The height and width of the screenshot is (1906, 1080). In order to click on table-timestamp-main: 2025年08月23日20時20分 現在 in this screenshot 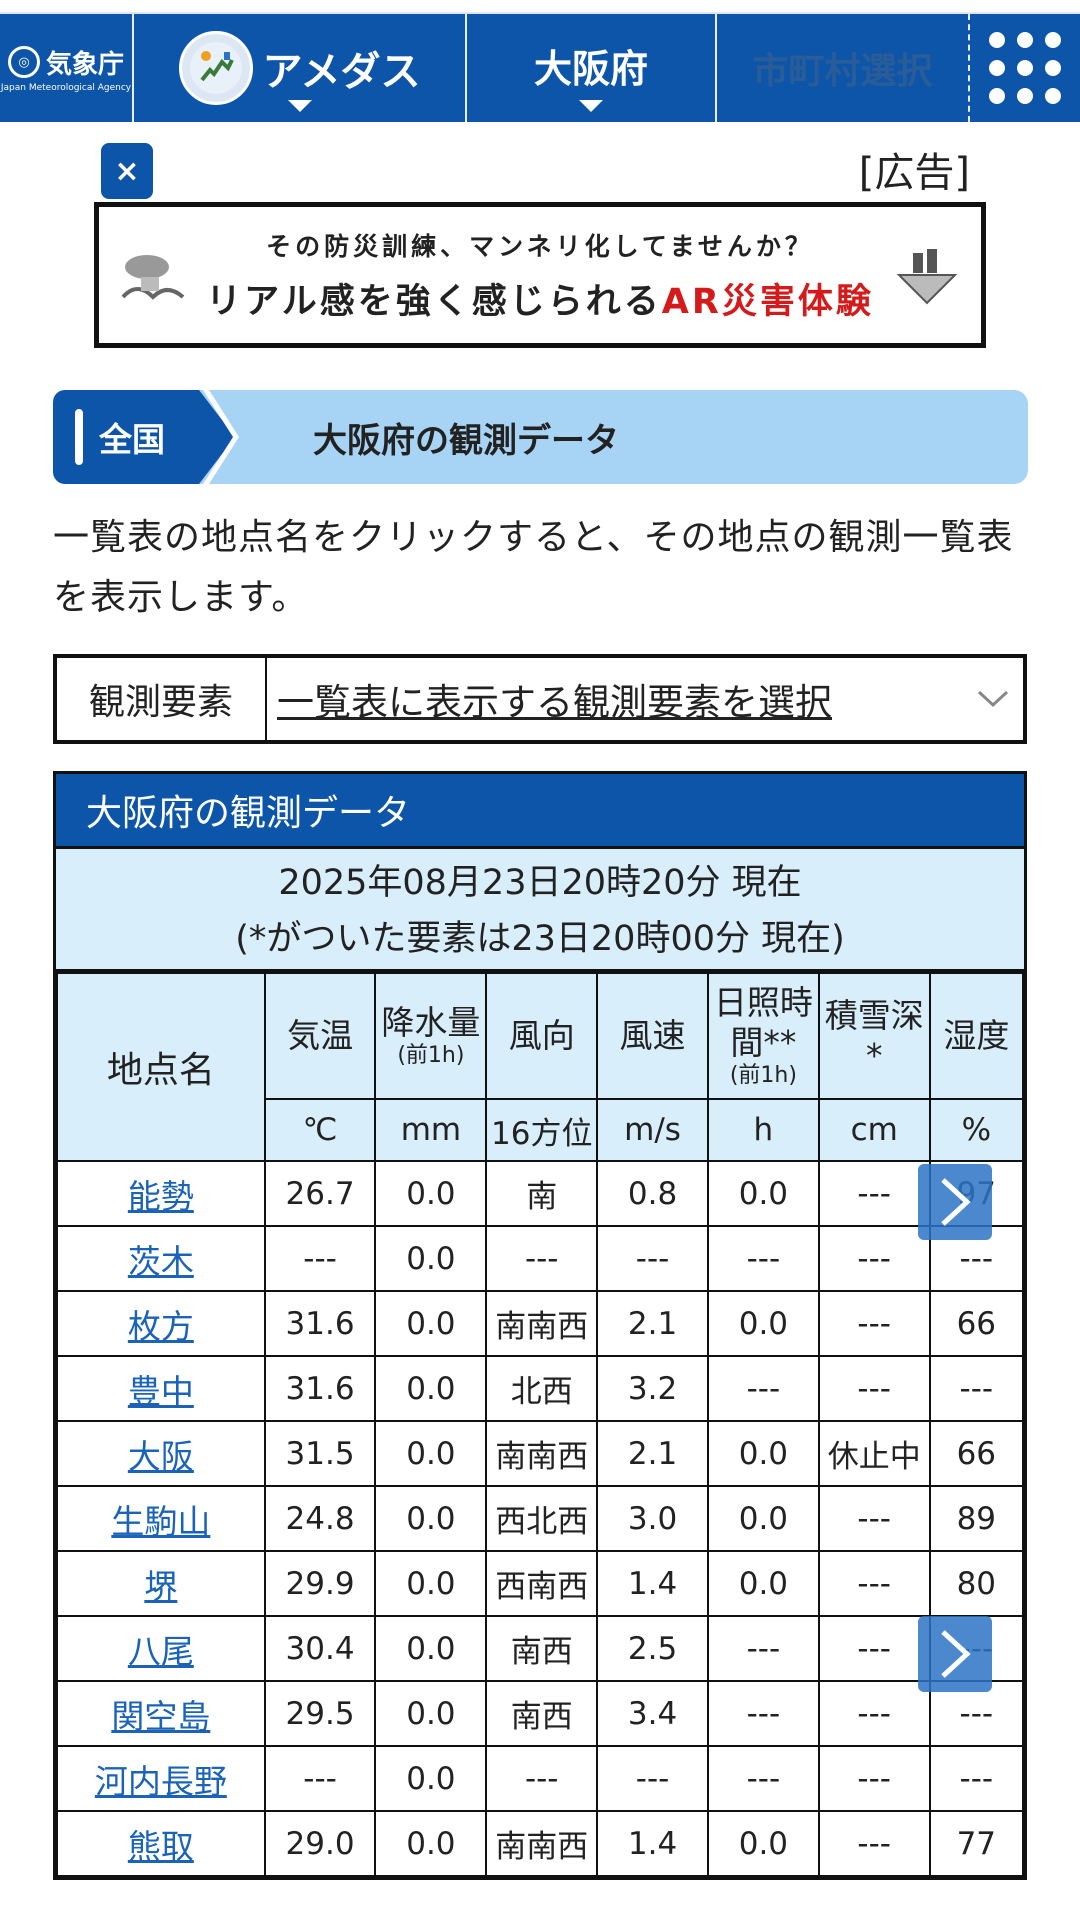, I will do `click(540, 883)`.